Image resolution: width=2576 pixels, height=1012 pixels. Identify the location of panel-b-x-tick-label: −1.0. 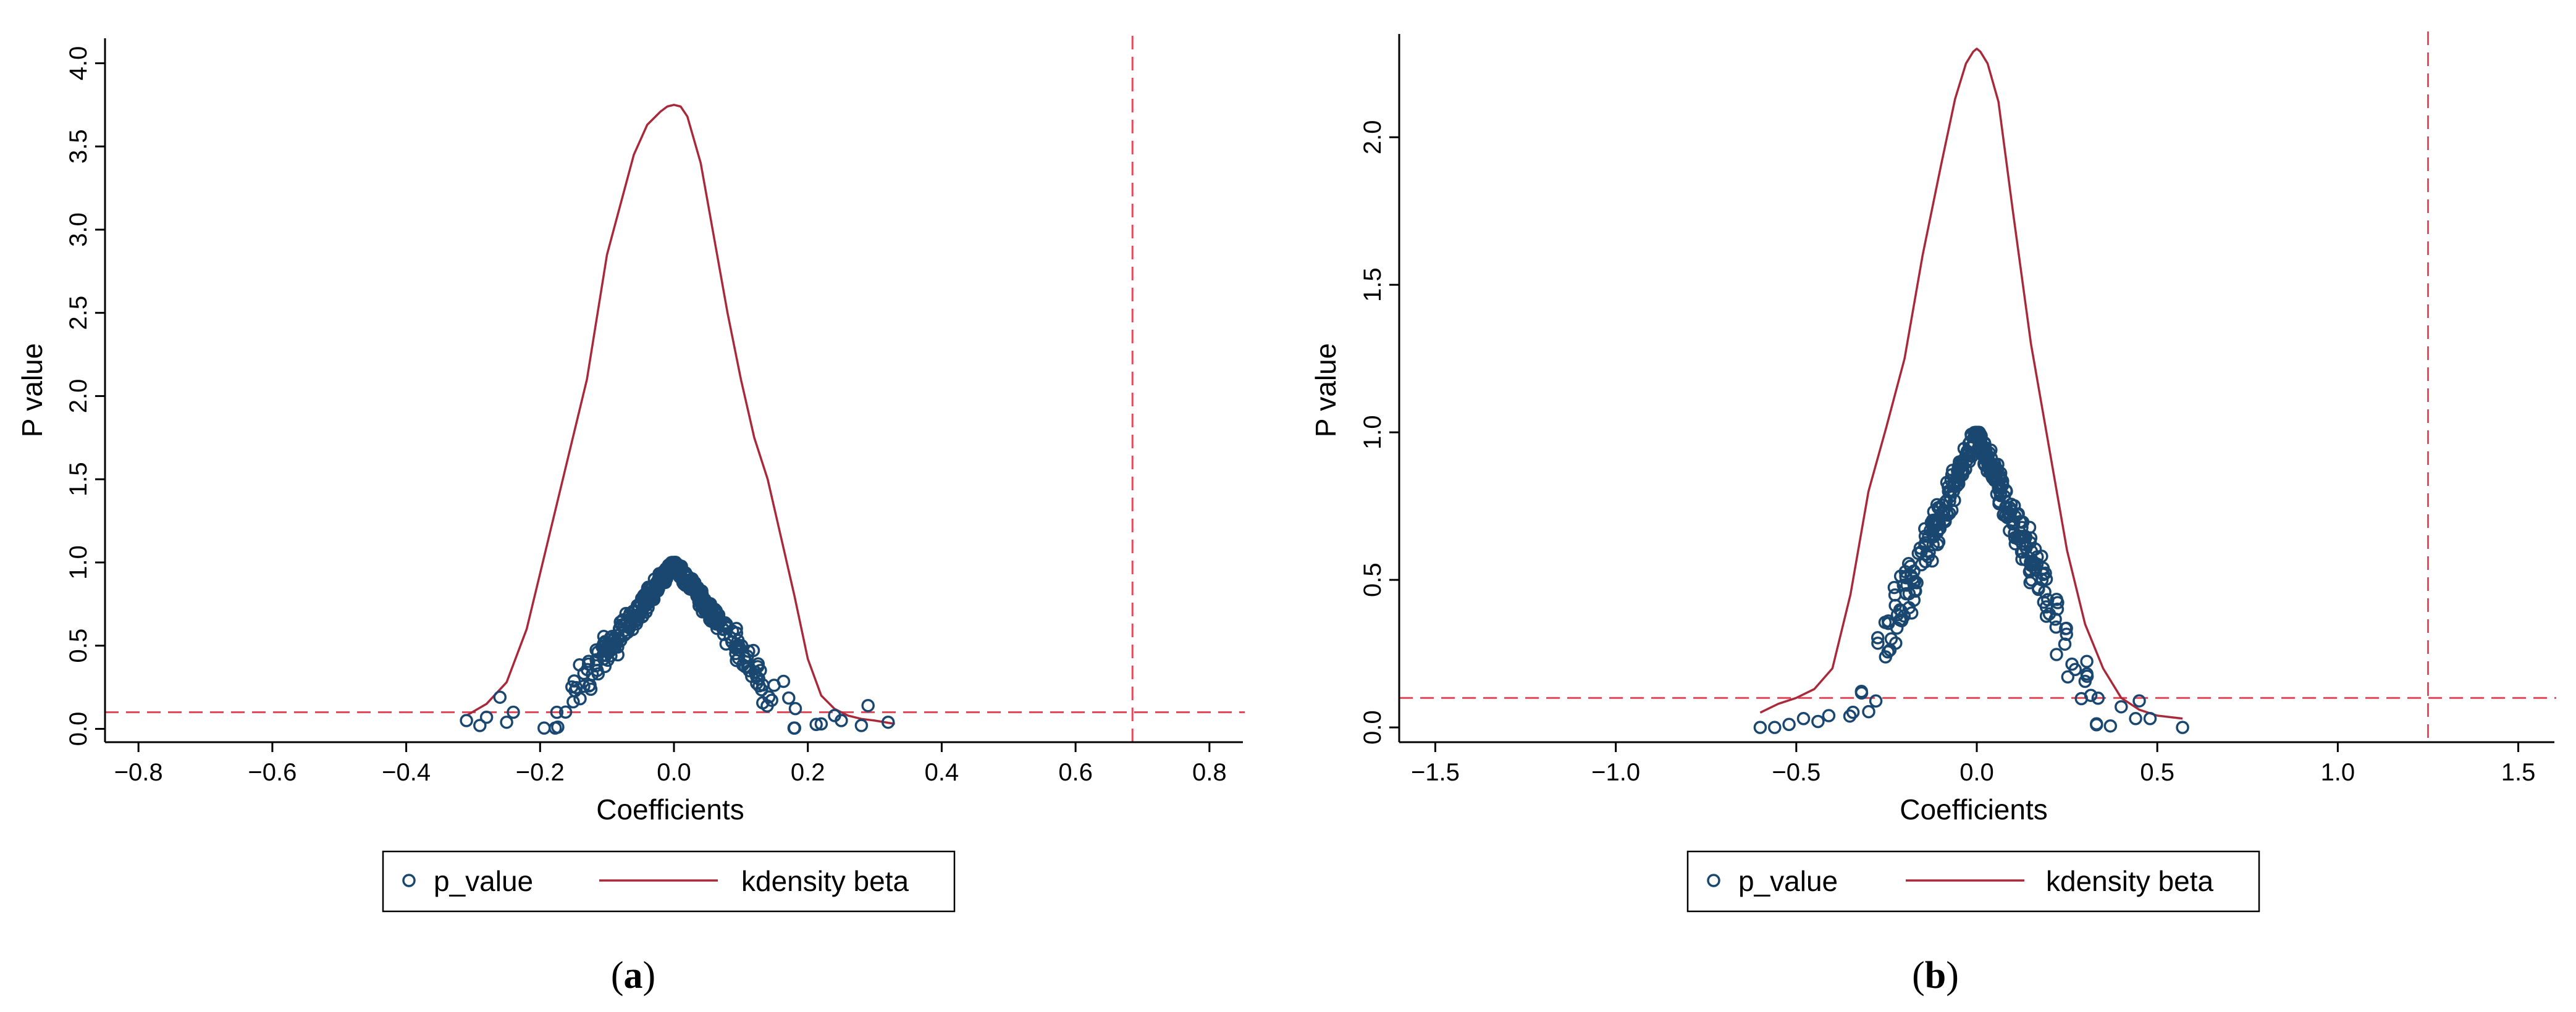
(1615, 773).